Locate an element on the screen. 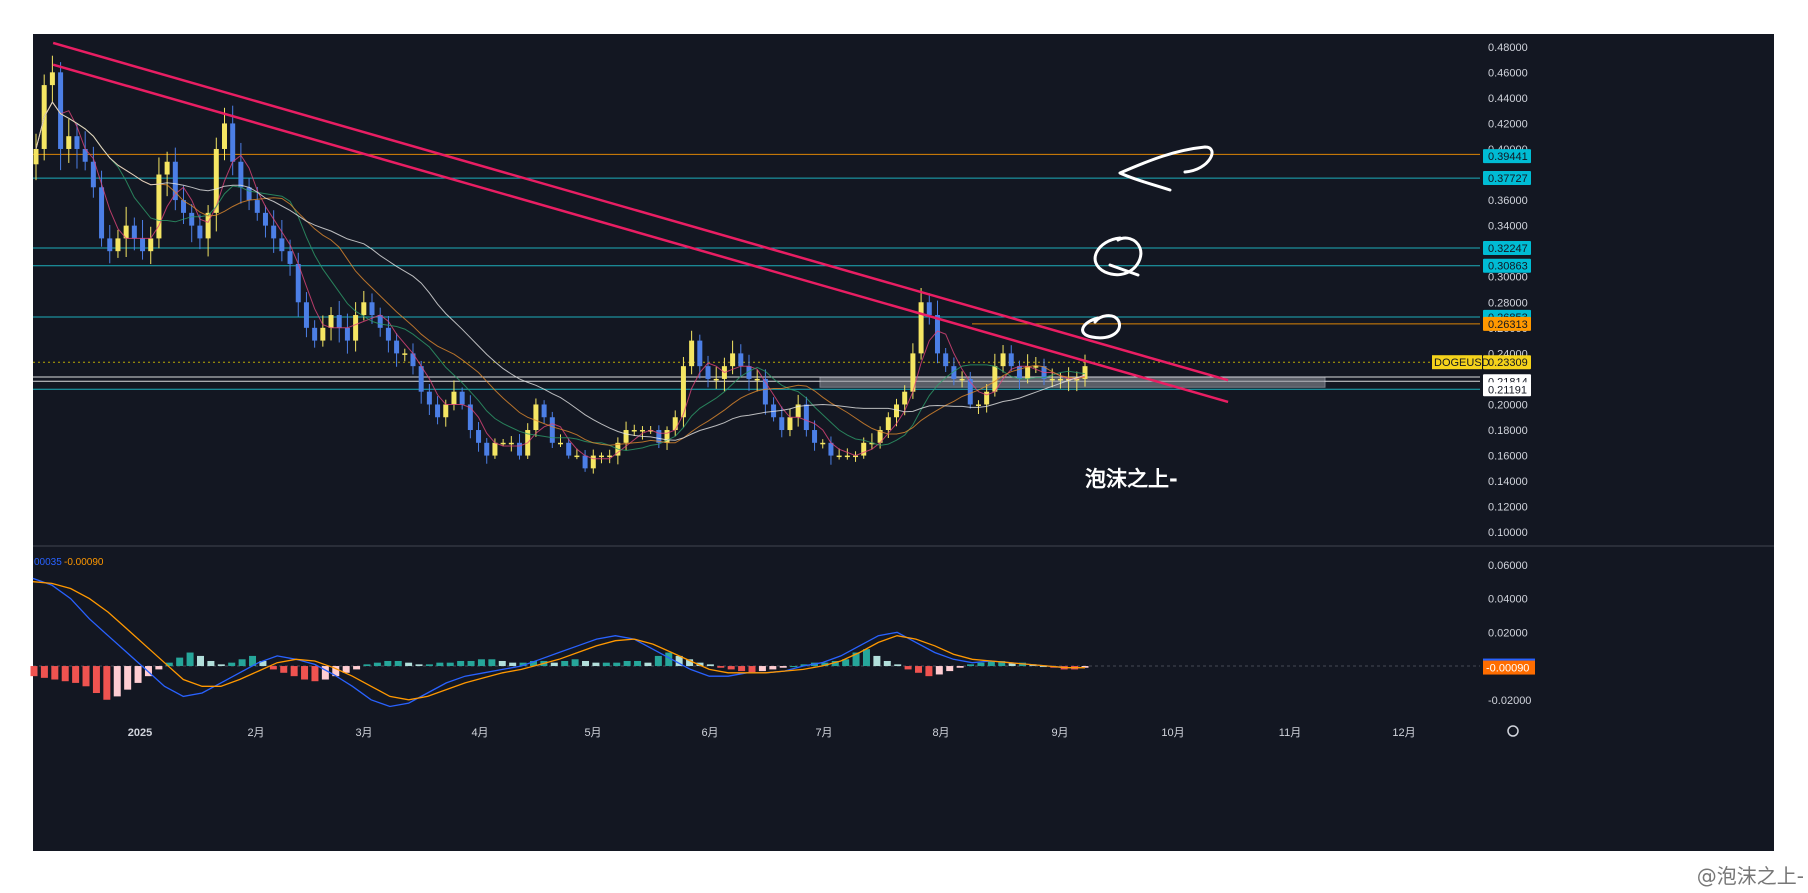 The image size is (1808, 893). x-tick-label: 10月 is located at coordinates (1172, 733).